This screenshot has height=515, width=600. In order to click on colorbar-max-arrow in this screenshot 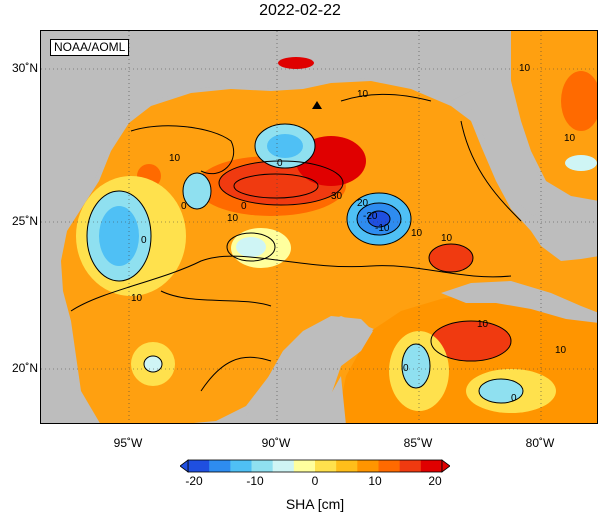, I will do `click(445, 466)`.